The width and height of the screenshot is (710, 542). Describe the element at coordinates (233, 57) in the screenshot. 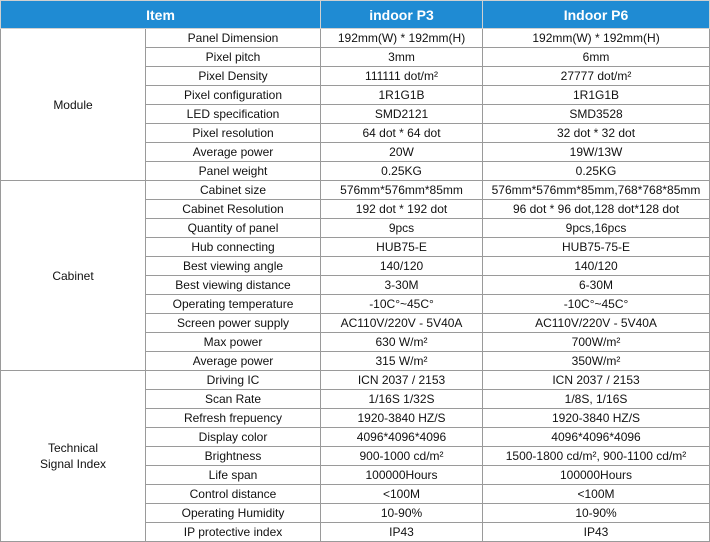

I see `item-cell: Pixel pitch` at that location.